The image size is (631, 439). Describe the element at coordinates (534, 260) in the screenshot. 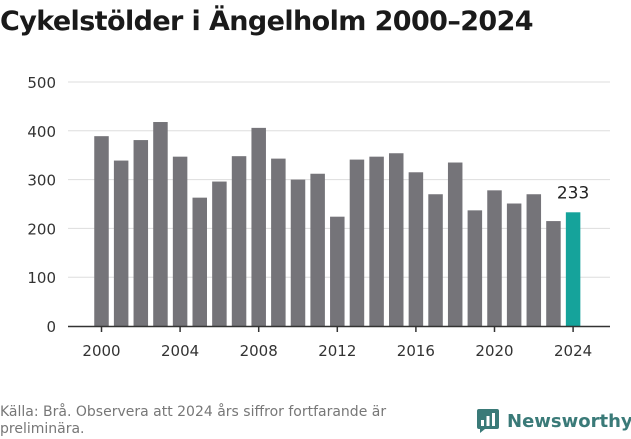

I see `bar-2022` at that location.